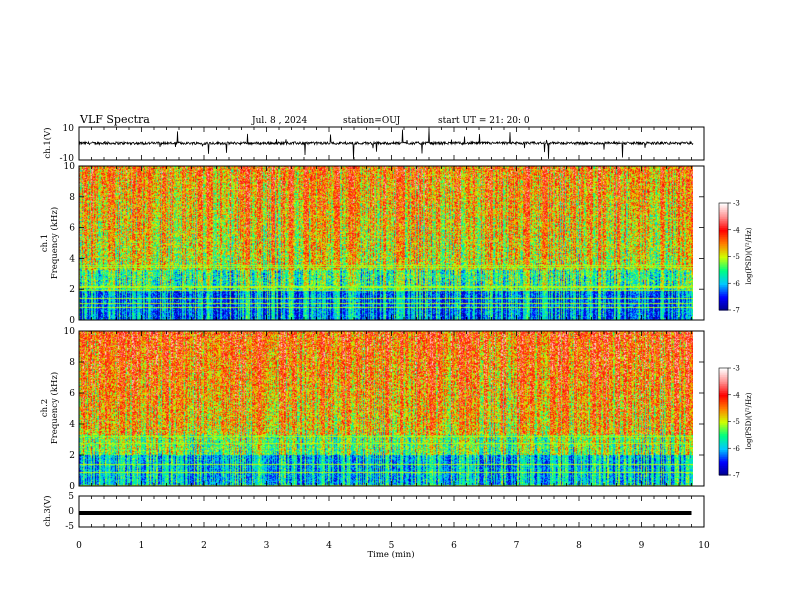 Image resolution: width=792 pixels, height=612 pixels. What do you see at coordinates (736, 204) in the screenshot?
I see `colorbar-tick-label: -3` at bounding box center [736, 204].